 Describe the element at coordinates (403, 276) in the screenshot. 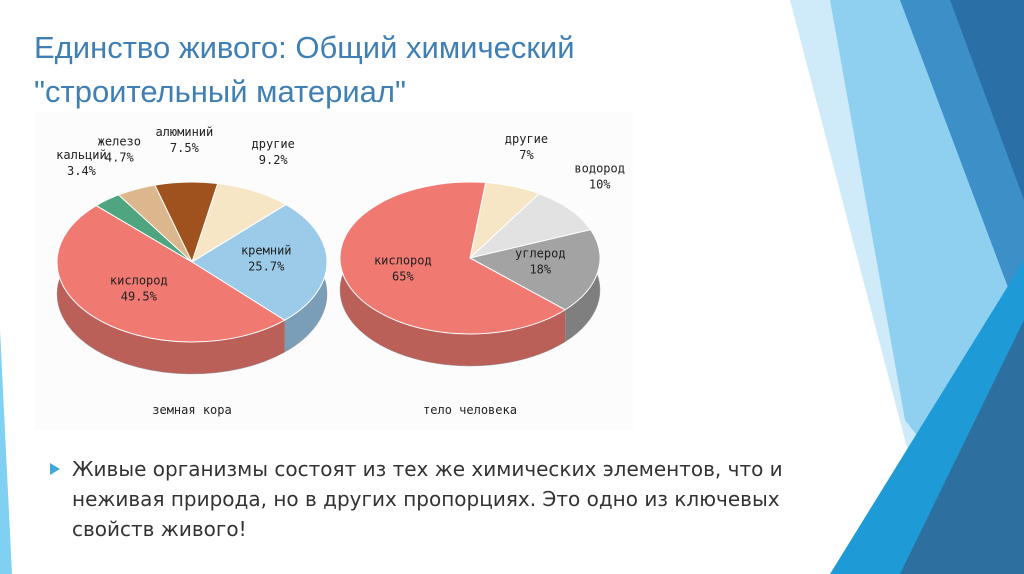

I see `slice-value: 65%` at that location.